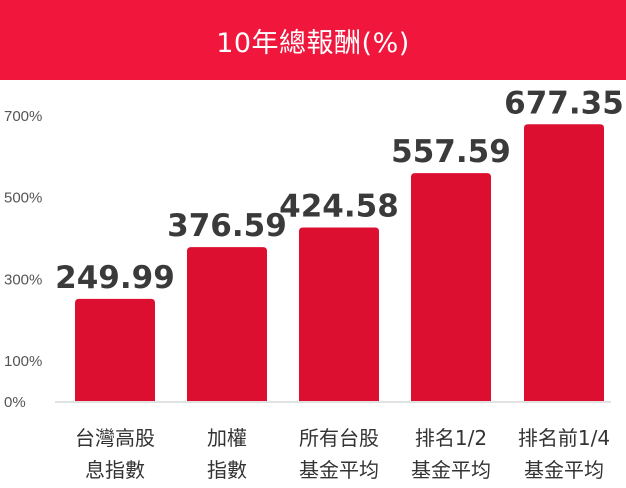  I want to click on data-label: 557.59, so click(451, 152).